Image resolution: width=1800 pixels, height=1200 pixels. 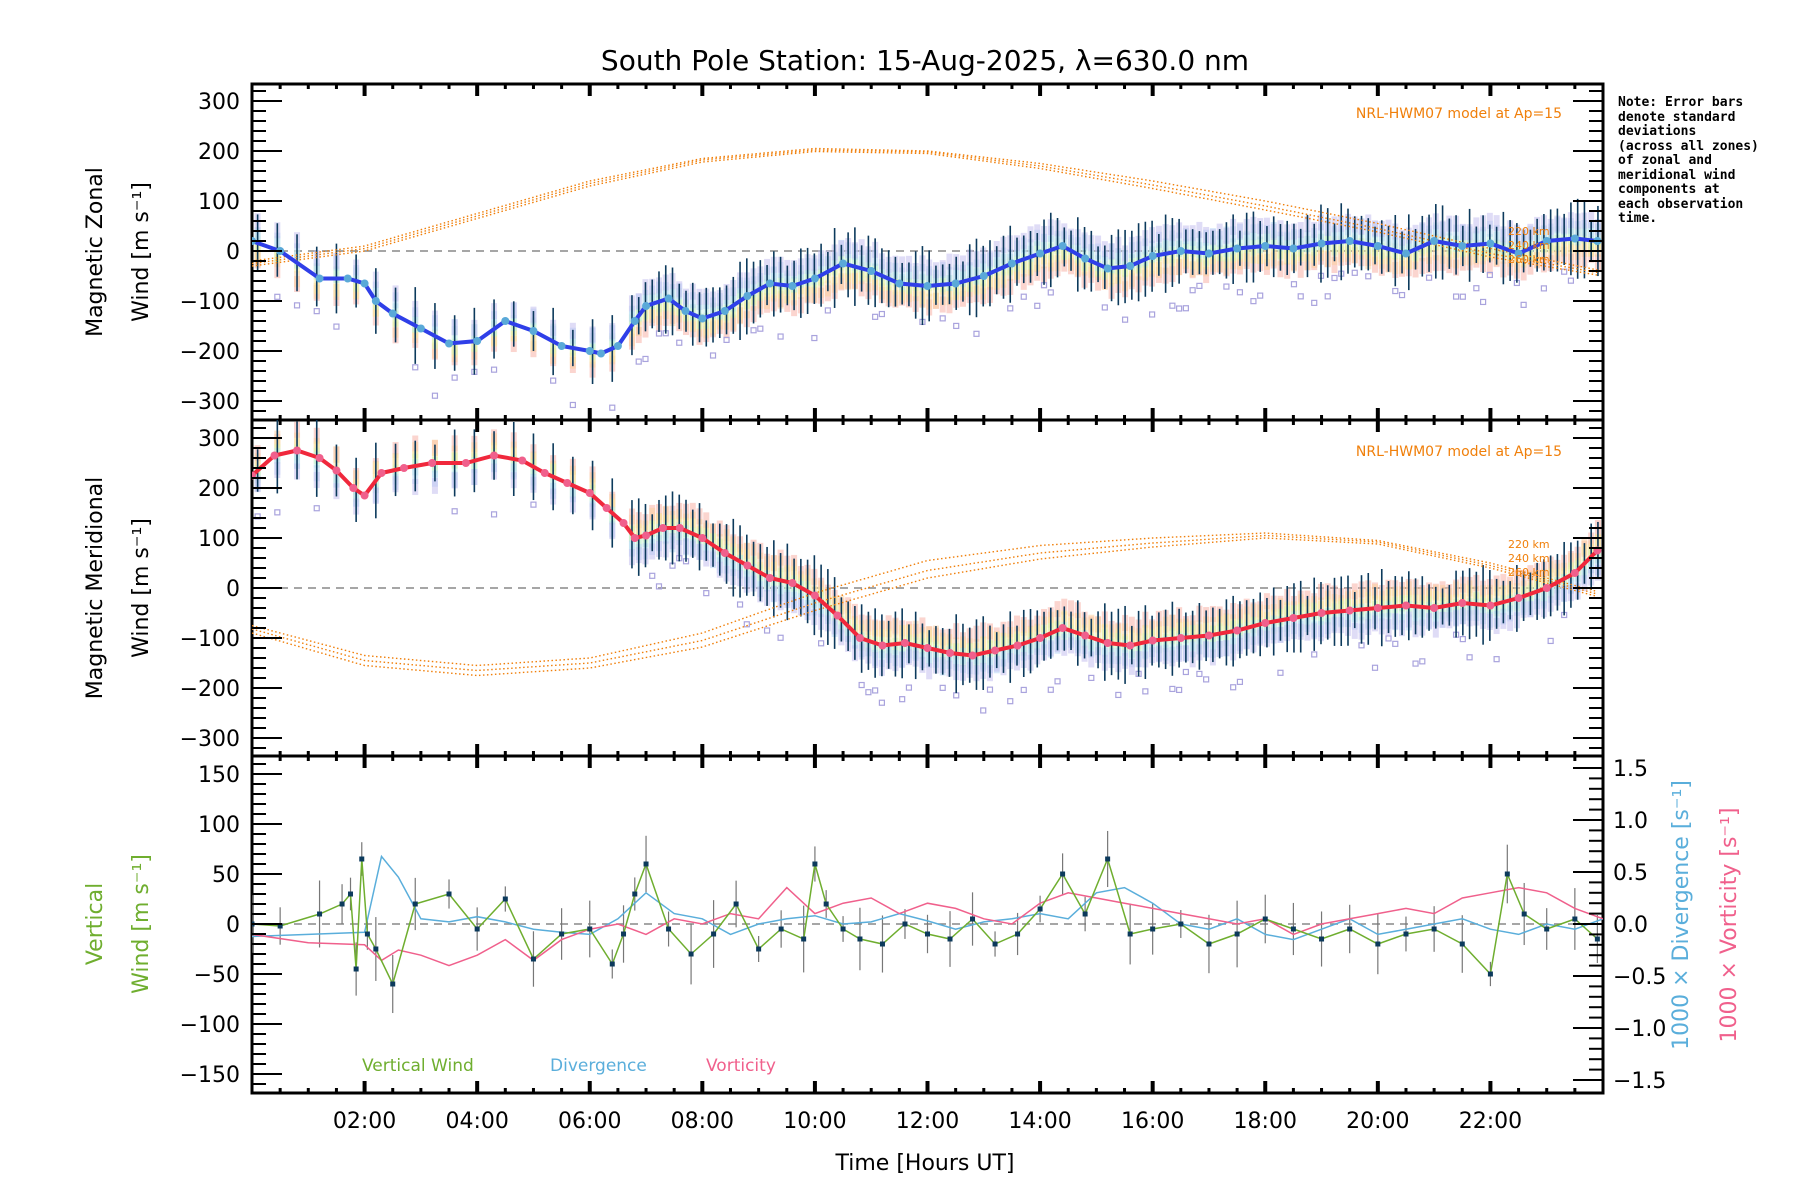 What do you see at coordinates (927, 926) in the screenshot?
I see `vorticity-line` at bounding box center [927, 926].